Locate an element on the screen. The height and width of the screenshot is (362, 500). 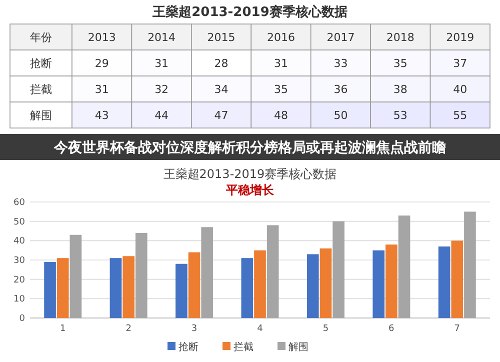
y-tick-label: 解围 is located at coordinates (41, 115).